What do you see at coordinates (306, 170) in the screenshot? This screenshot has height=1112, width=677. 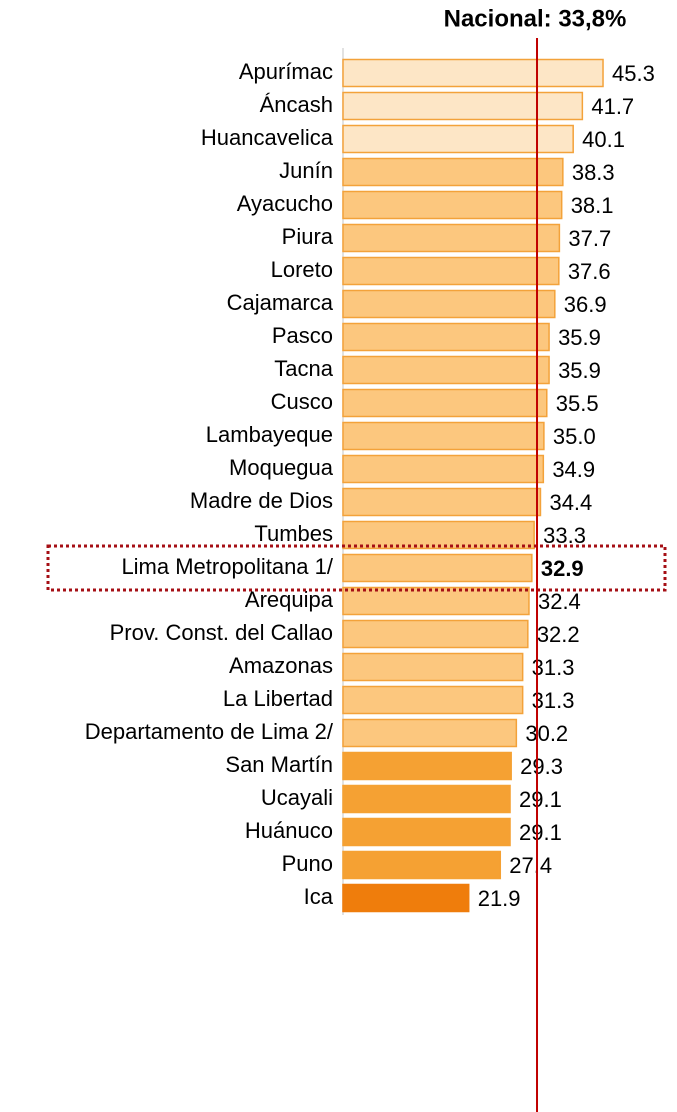 I see `category-label: Junín` at bounding box center [306, 170].